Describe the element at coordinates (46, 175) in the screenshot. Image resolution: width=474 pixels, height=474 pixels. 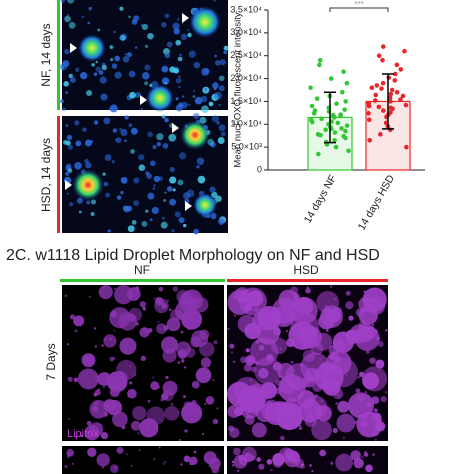
I see `row-label: HSD, 14 days` at that location.